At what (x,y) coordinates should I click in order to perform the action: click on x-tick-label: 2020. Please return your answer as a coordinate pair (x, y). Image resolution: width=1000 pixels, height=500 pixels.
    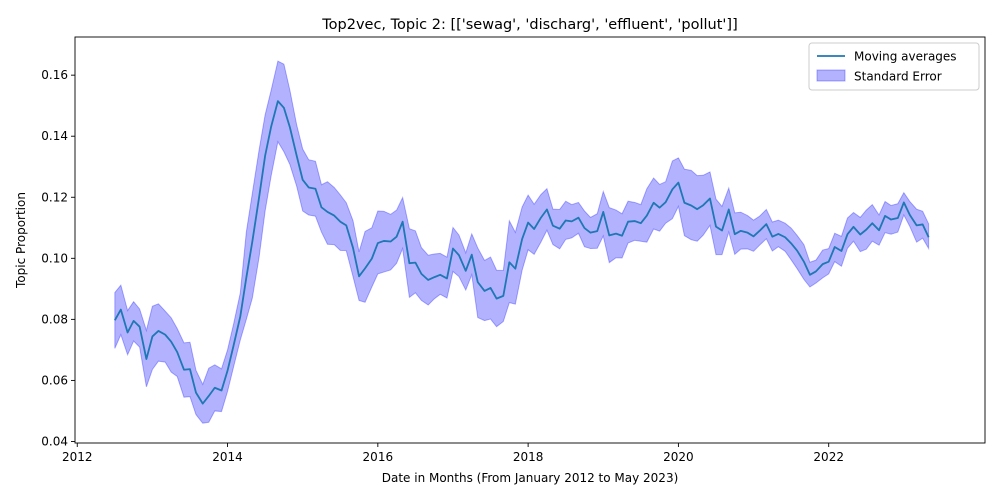
    Looking at the image, I should click on (678, 457).